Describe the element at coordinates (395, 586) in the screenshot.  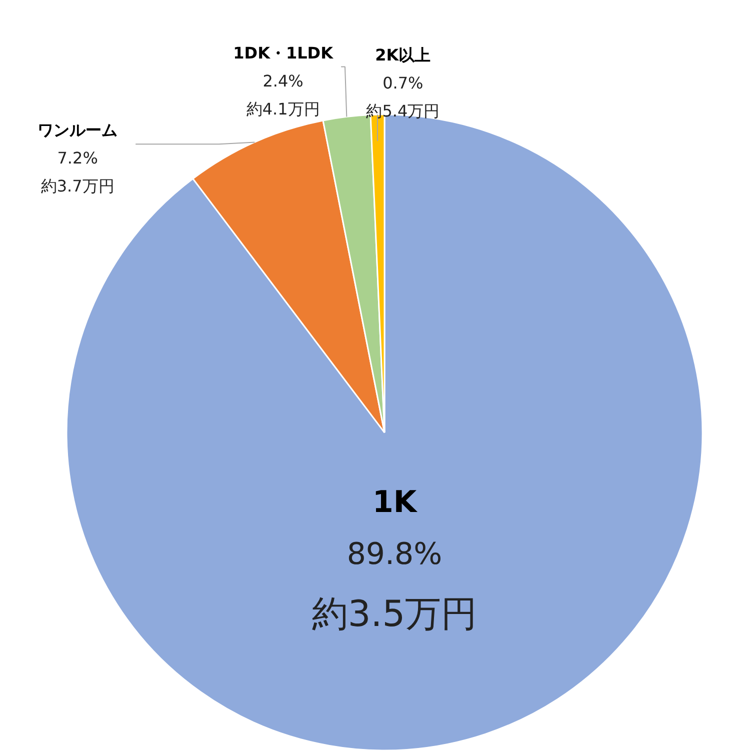
I see `data-label: 89.8% 約3.5万円` at that location.